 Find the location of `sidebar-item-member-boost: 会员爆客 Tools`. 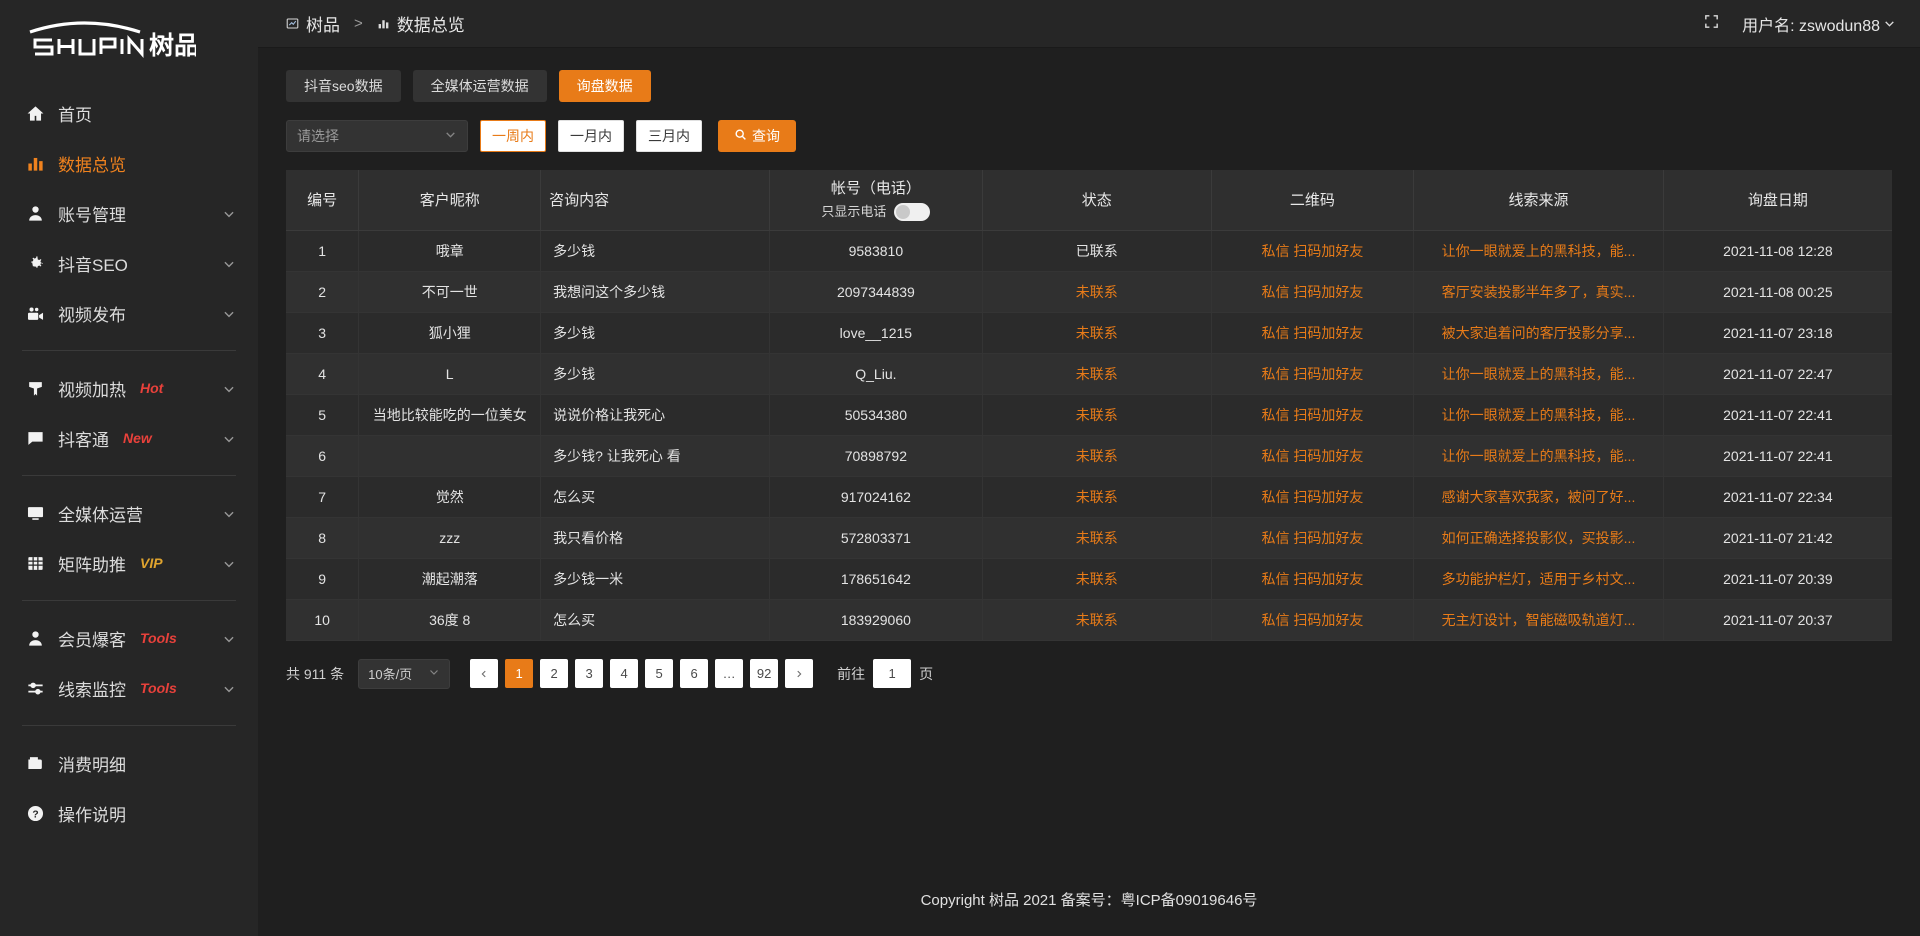

sidebar-item-member-boost: 会员爆客 Tools is located at coordinates (129, 638).